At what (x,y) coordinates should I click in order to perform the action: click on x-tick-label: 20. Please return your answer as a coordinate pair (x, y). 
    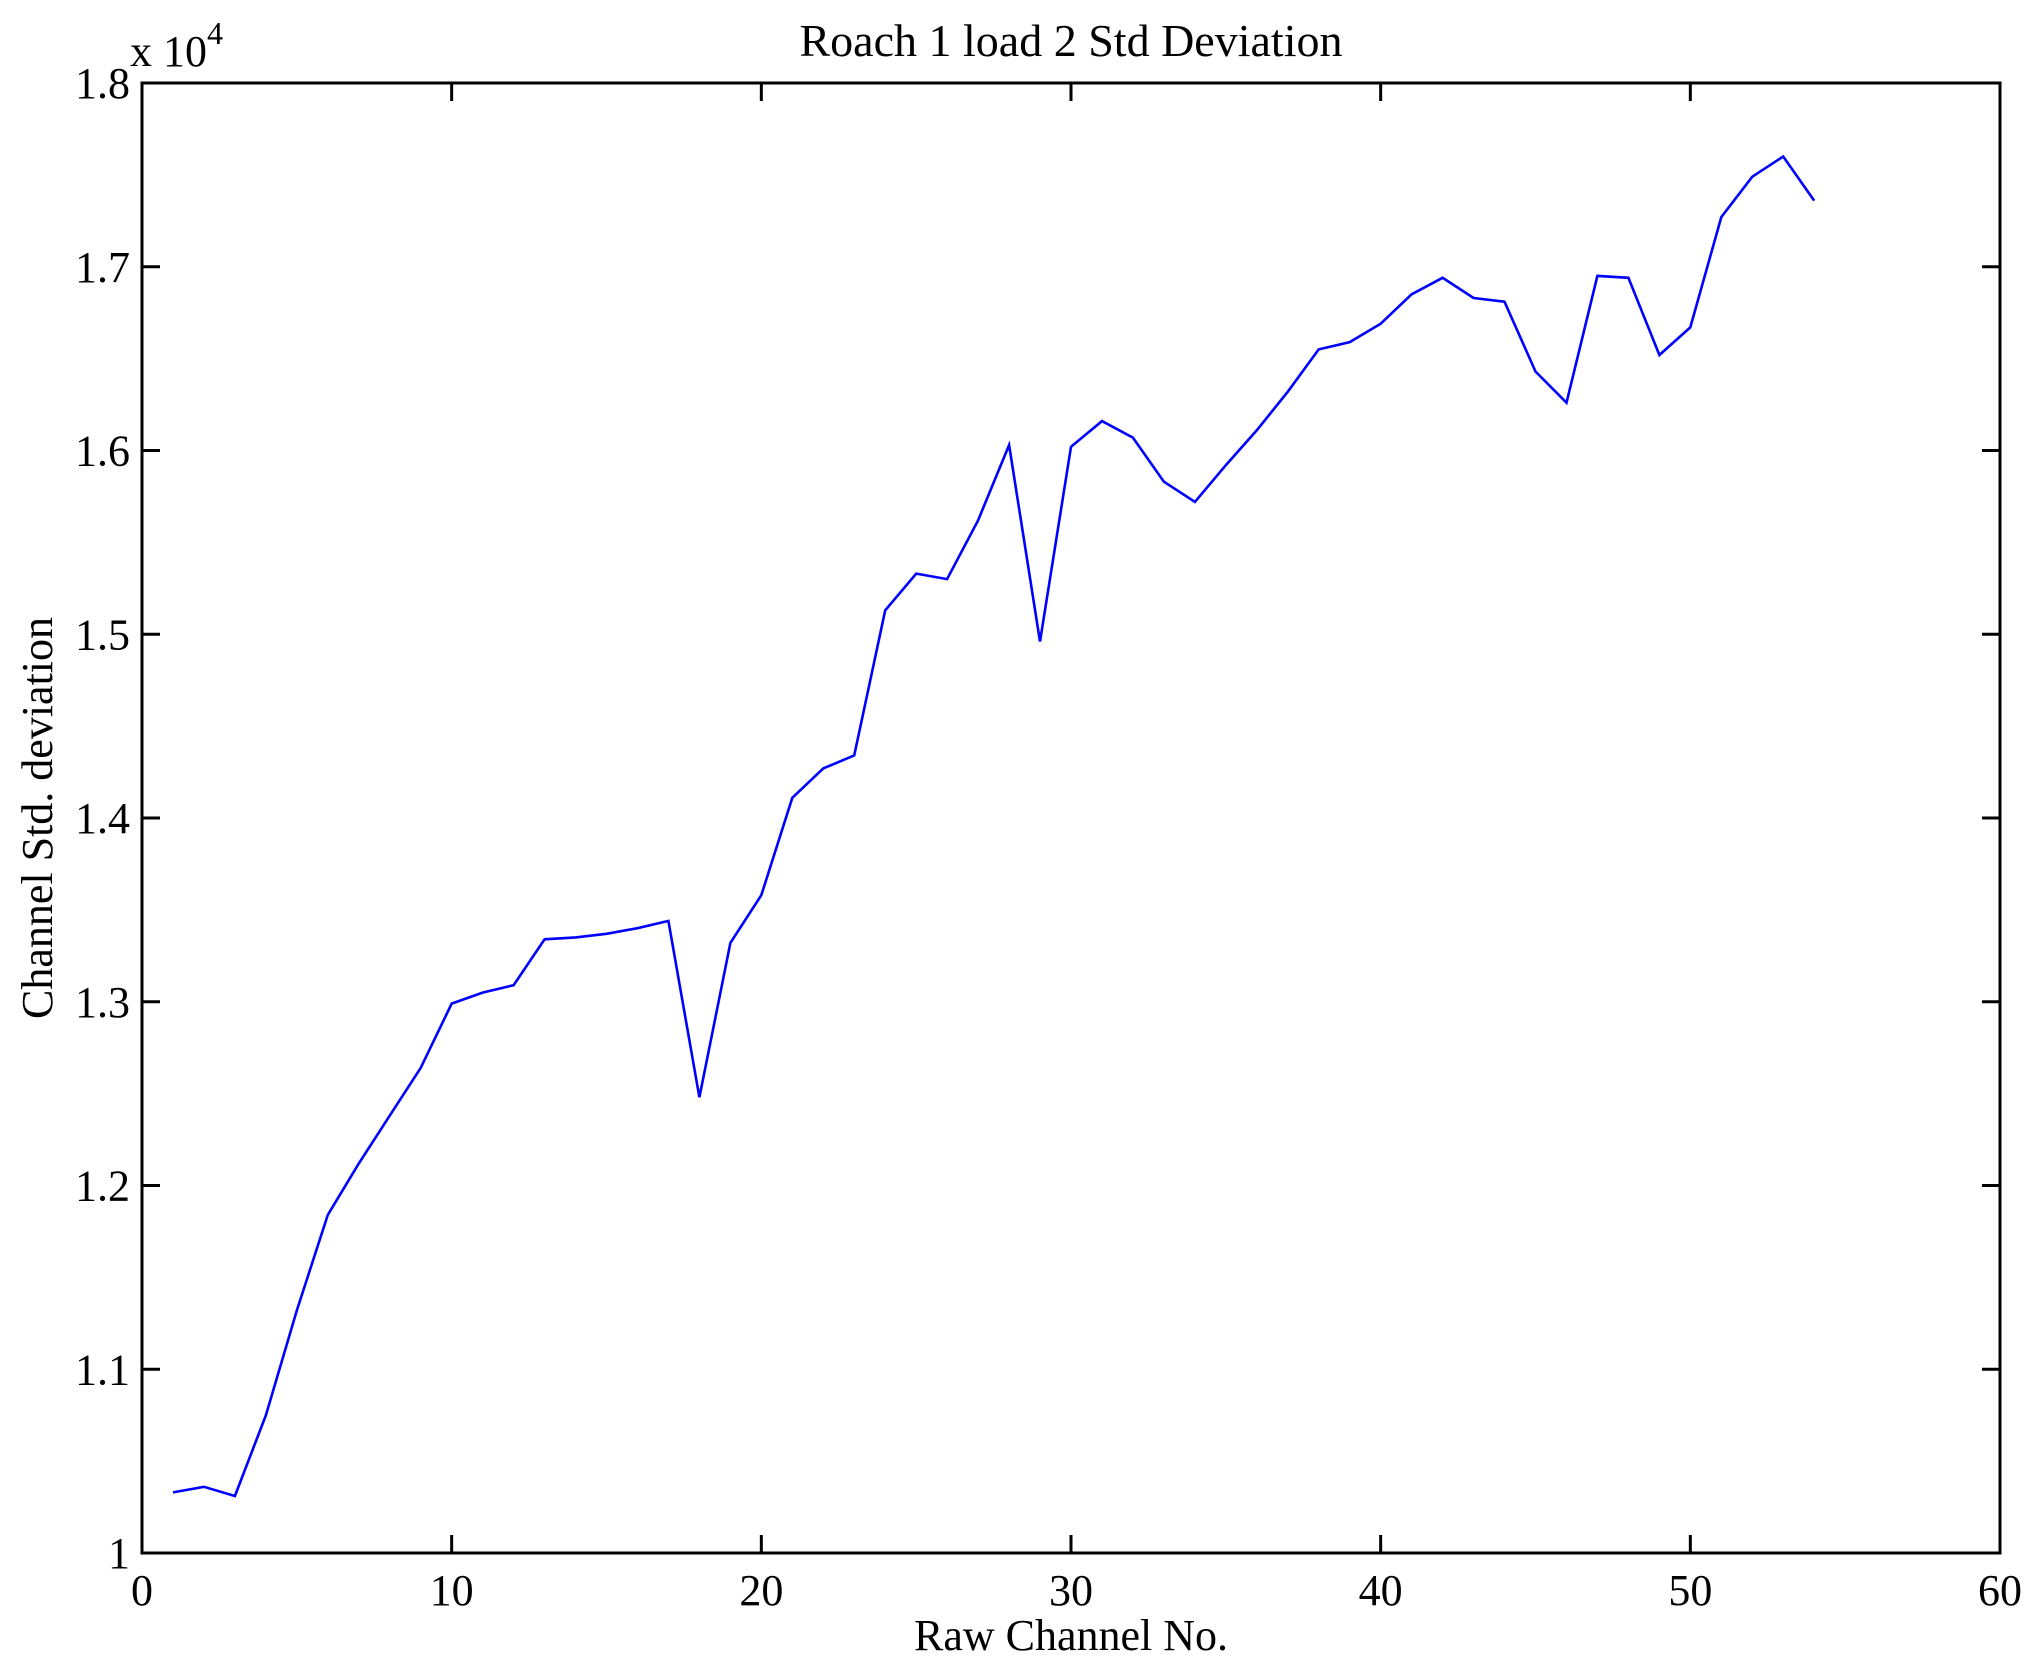
    Looking at the image, I should click on (761, 1590).